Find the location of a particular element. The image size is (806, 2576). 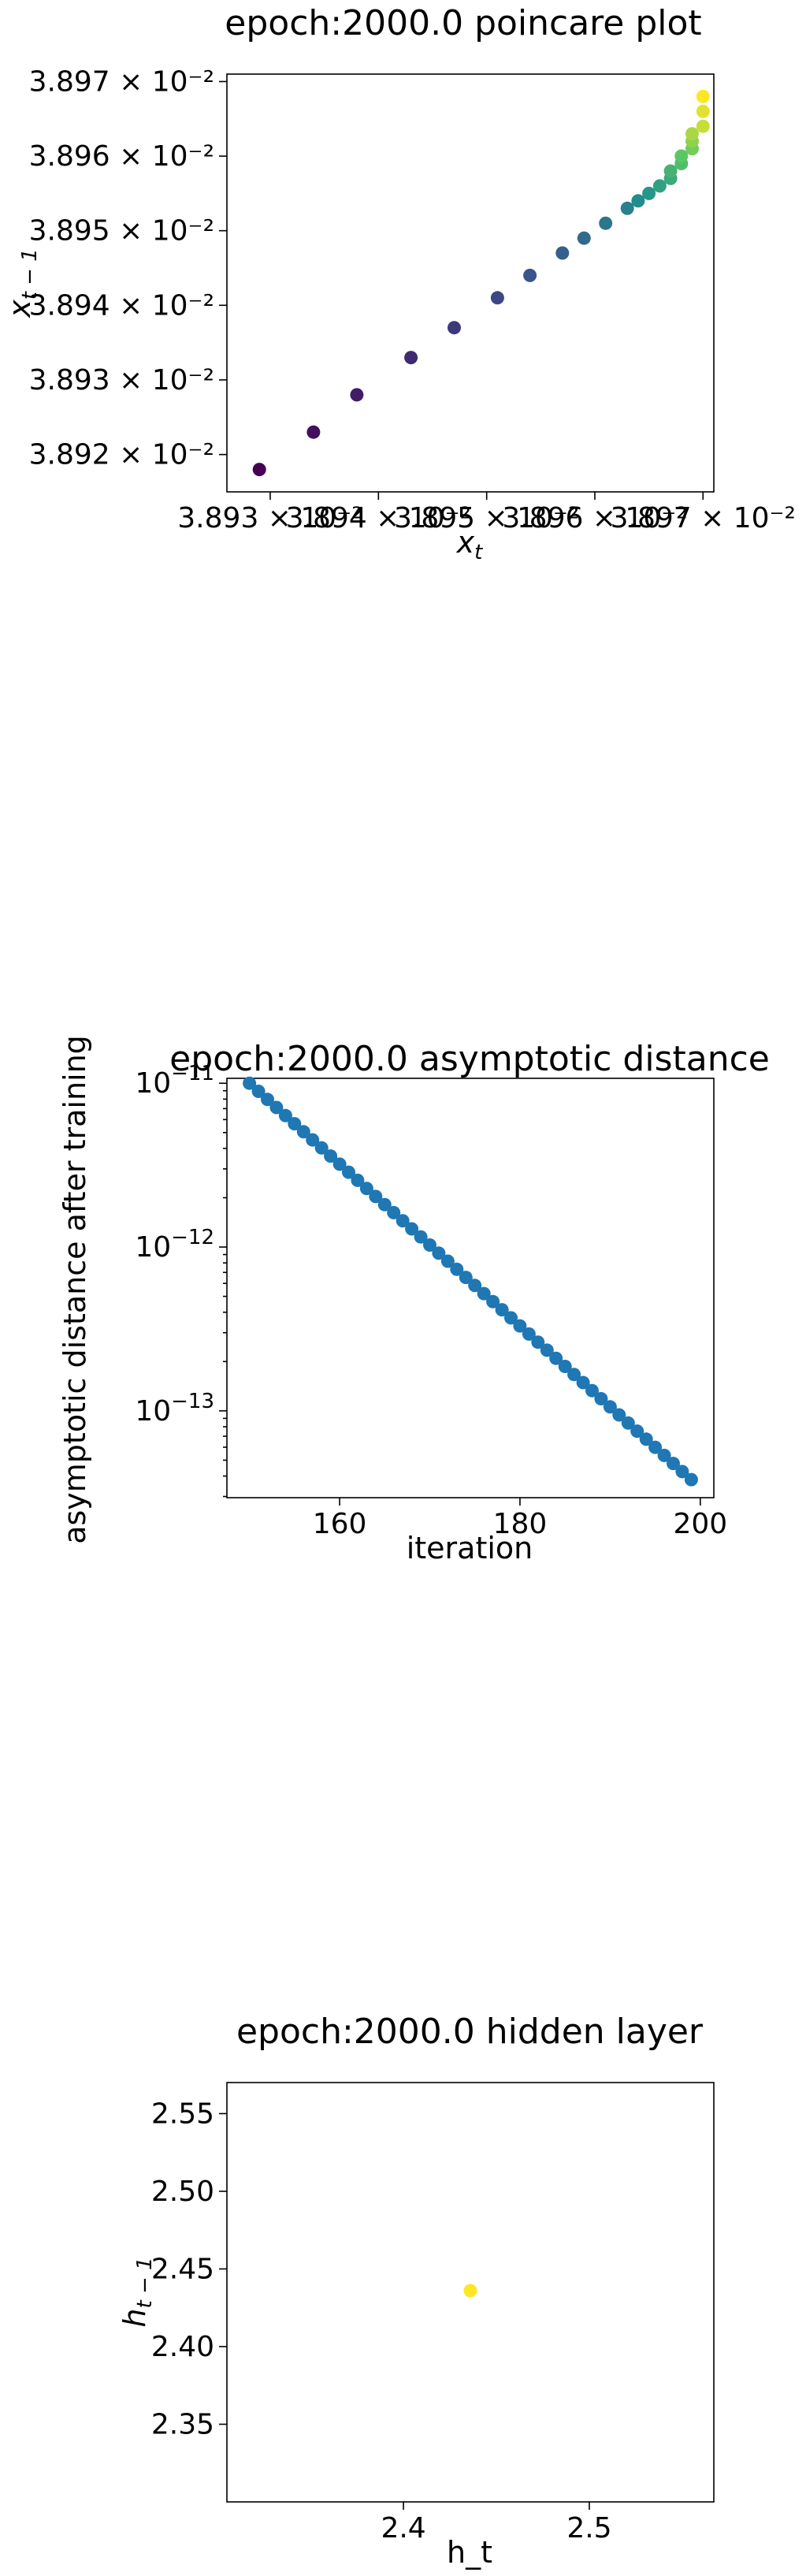

chart1-plot-frame is located at coordinates (470, 283).